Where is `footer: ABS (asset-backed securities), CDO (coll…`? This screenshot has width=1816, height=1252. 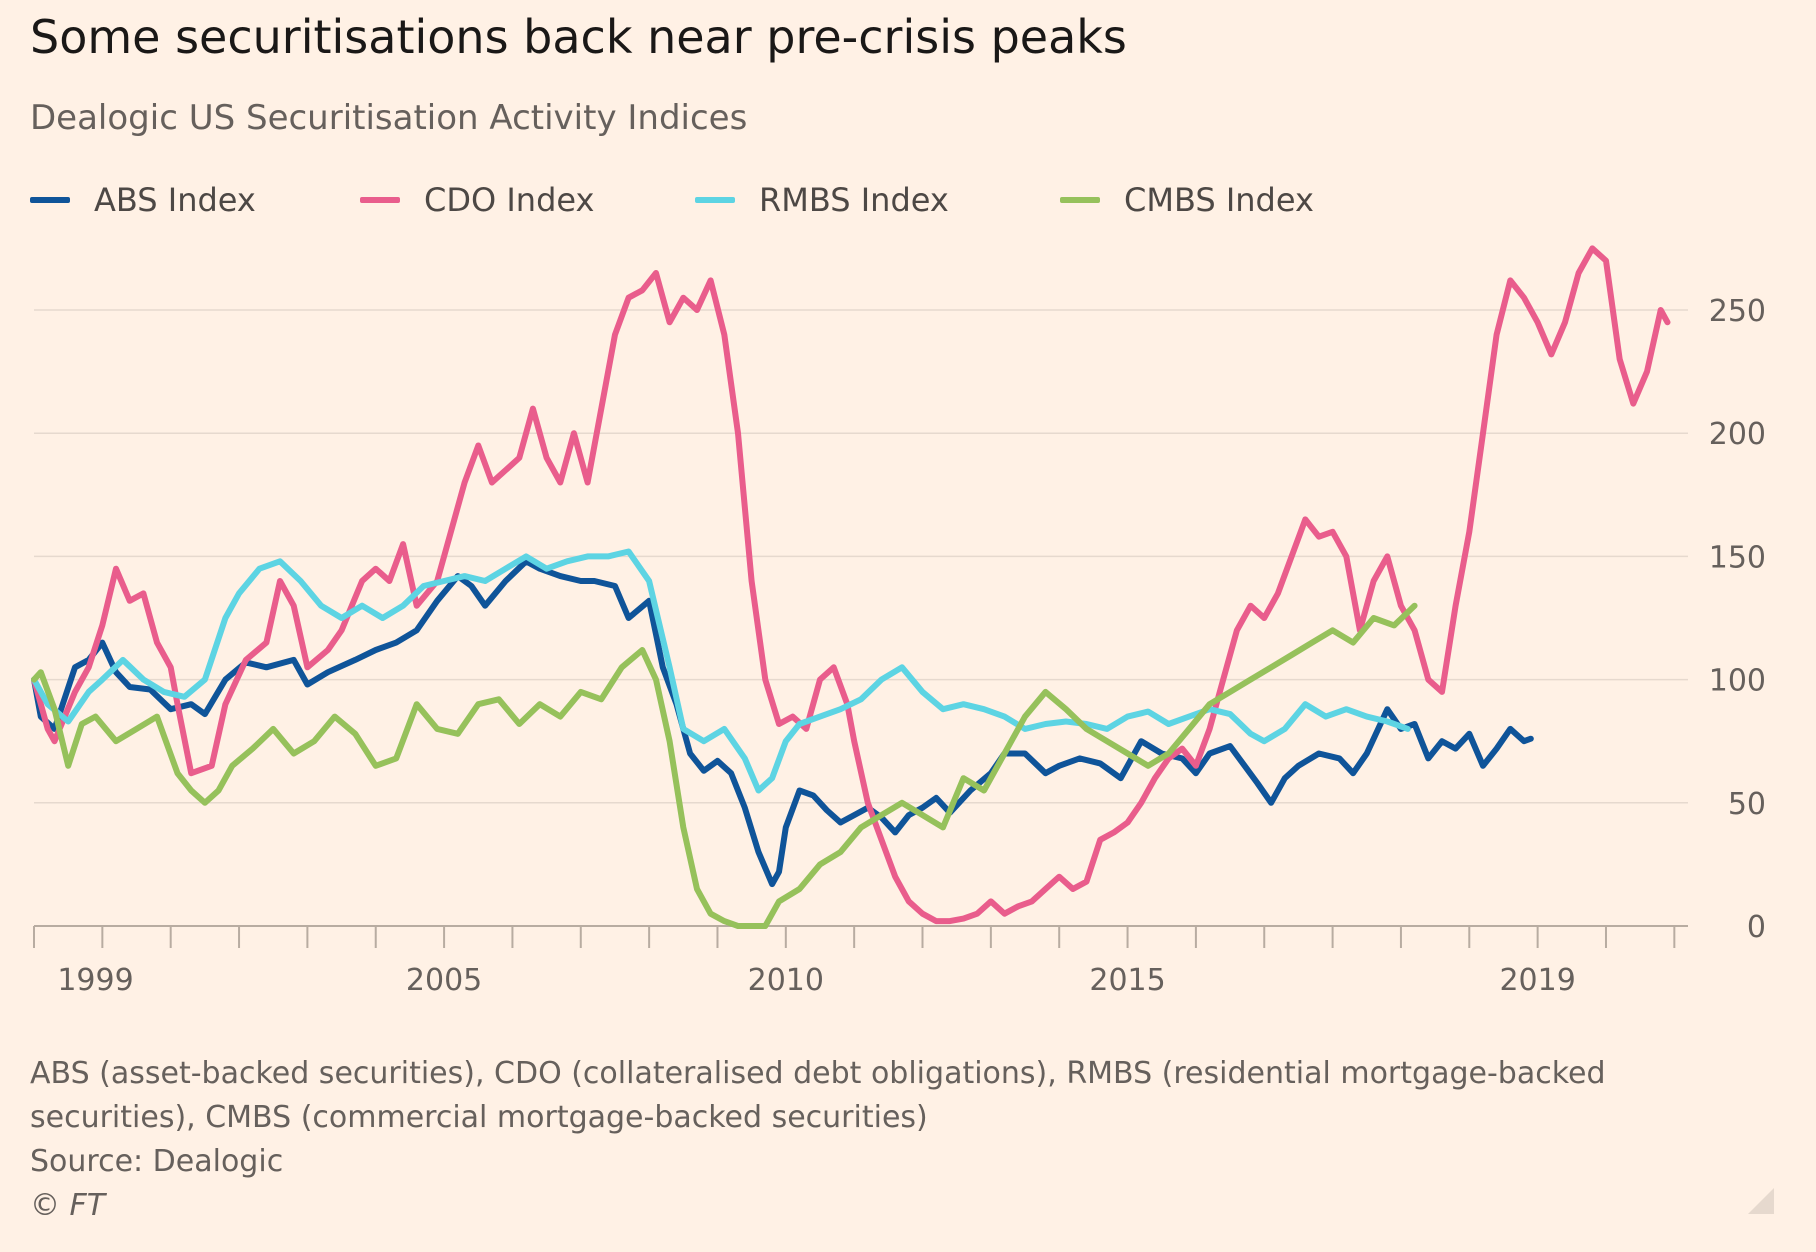 footer: ABS (asset-backed securities), CDO (coll… is located at coordinates (880, 1140).